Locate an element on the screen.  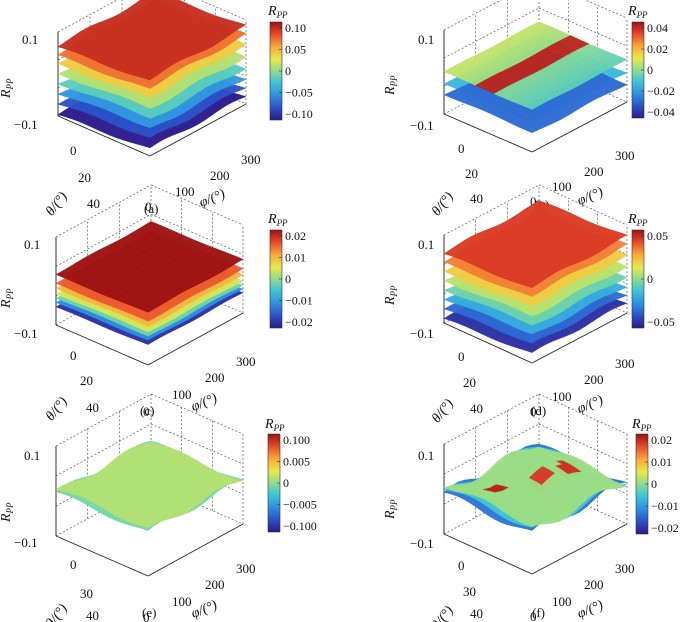
phi-tick-0-a: 0 is located at coordinates (148, 206).